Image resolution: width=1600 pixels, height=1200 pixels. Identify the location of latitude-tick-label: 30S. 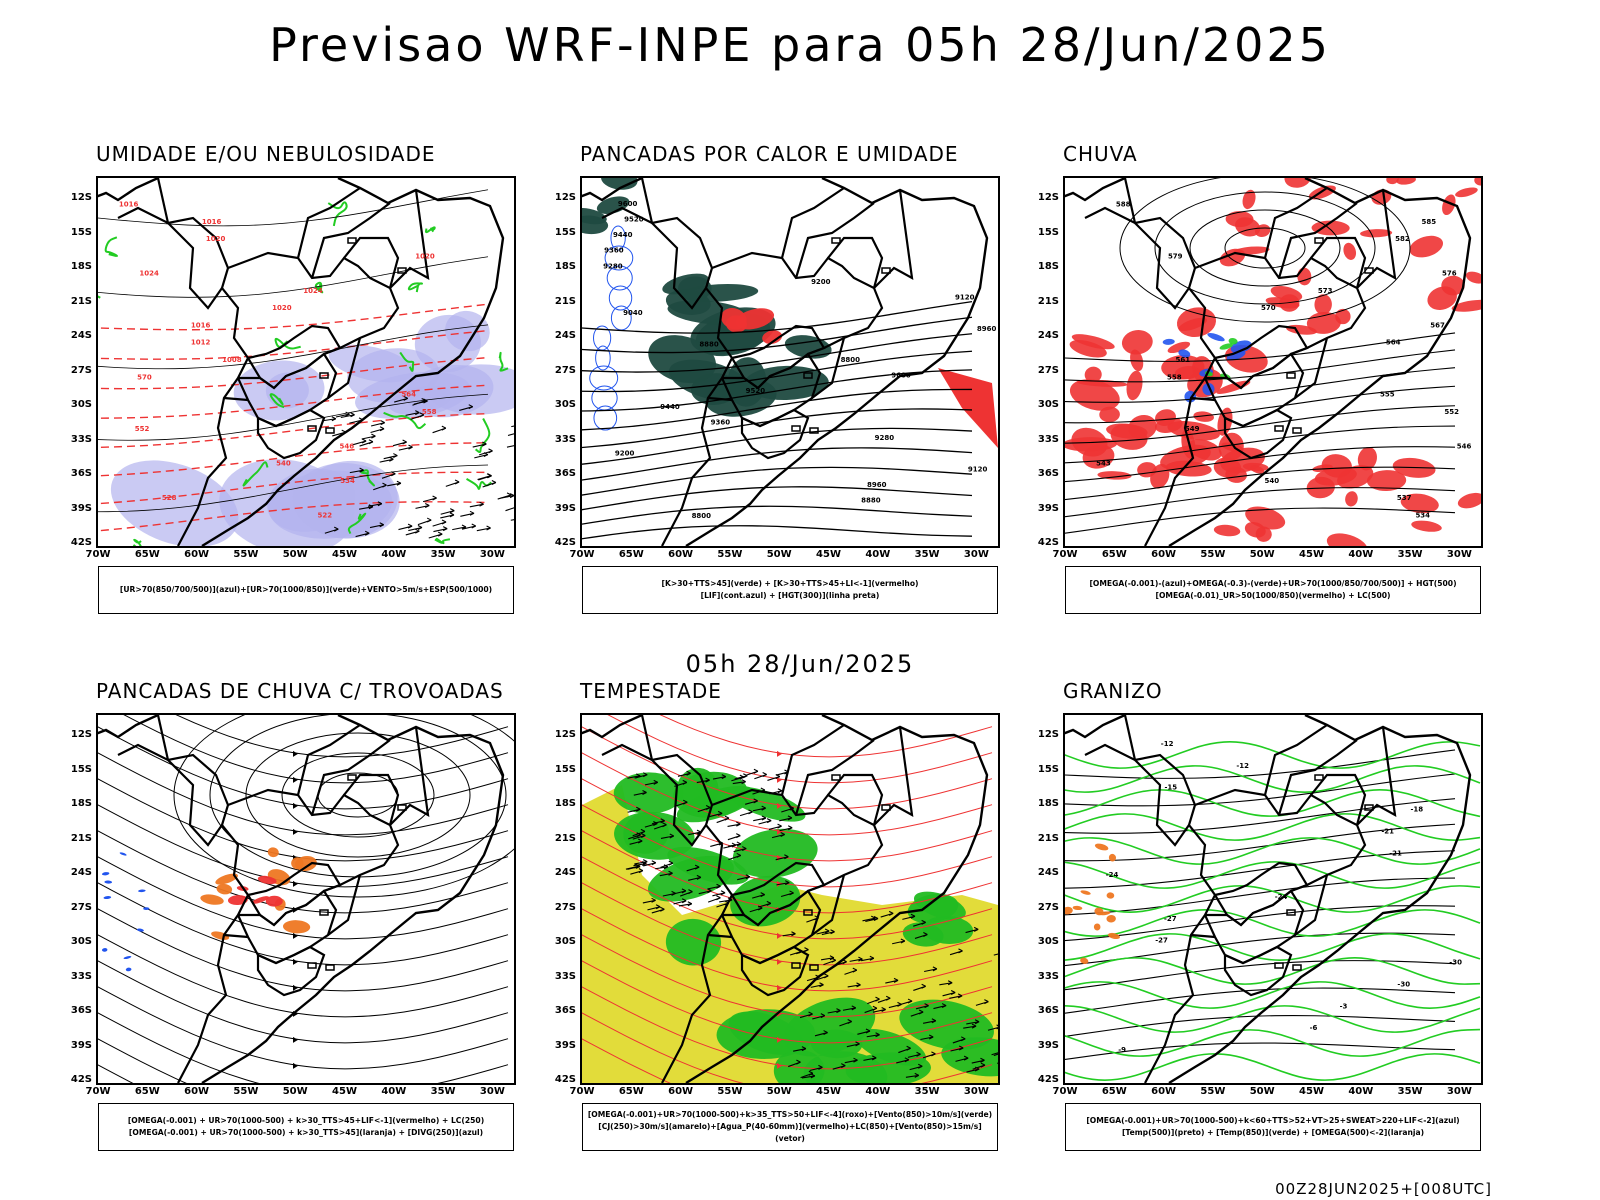
(81, 404).